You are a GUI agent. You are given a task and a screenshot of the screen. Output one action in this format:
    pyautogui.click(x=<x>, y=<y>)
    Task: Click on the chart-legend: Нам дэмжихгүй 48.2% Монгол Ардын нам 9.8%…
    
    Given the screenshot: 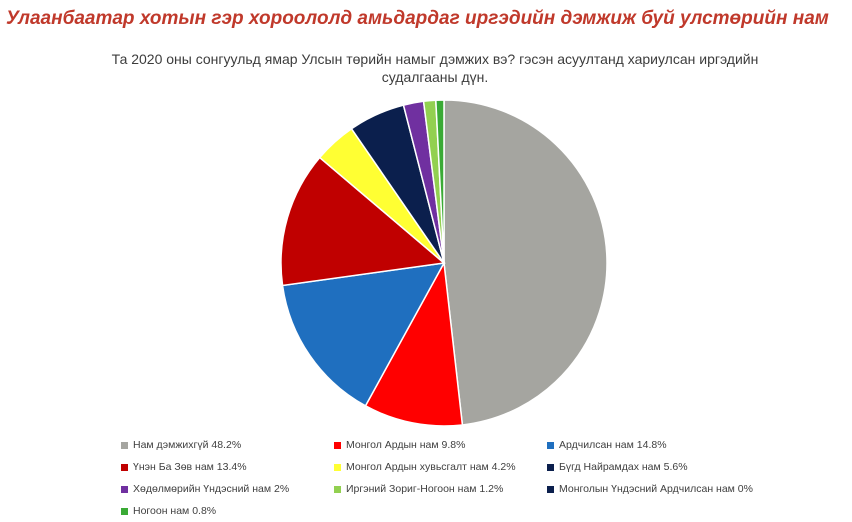 What is the action you would take?
    pyautogui.click(x=481, y=478)
    